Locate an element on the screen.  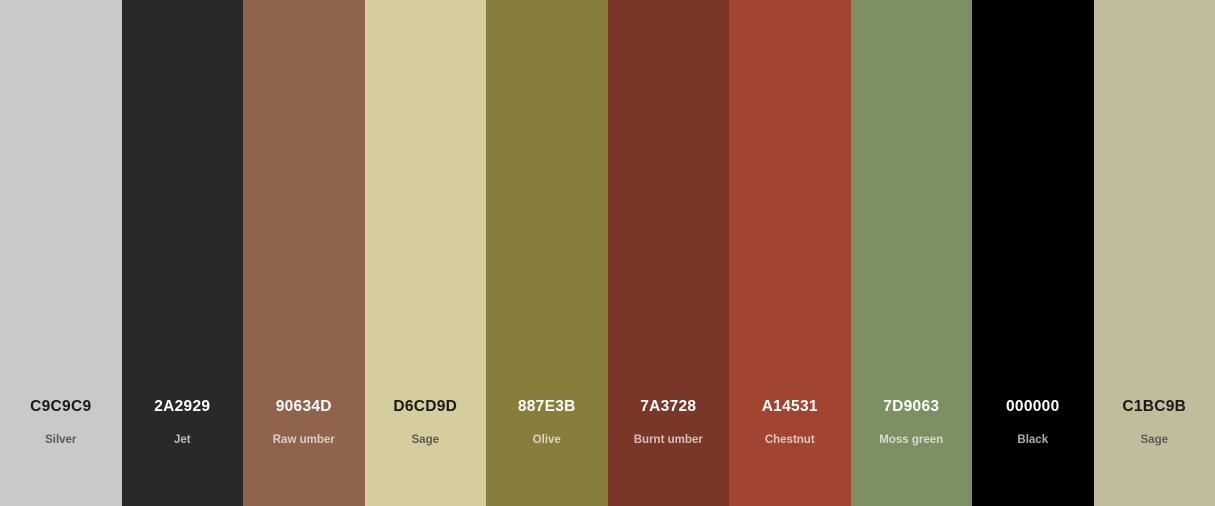
color-swatch: D6CD9D Sage is located at coordinates (425, 253).